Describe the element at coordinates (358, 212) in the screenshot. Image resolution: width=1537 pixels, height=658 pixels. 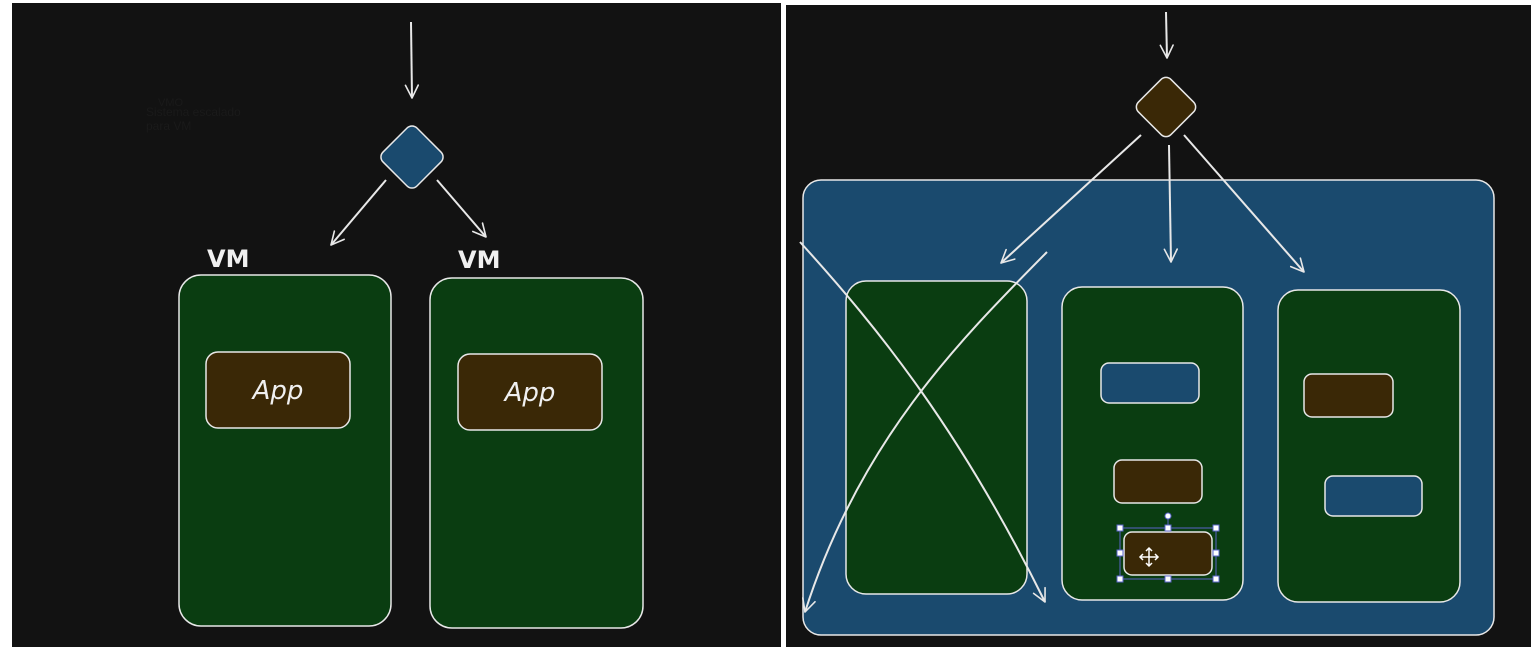
I see `left-arrow-to-vm1` at that location.